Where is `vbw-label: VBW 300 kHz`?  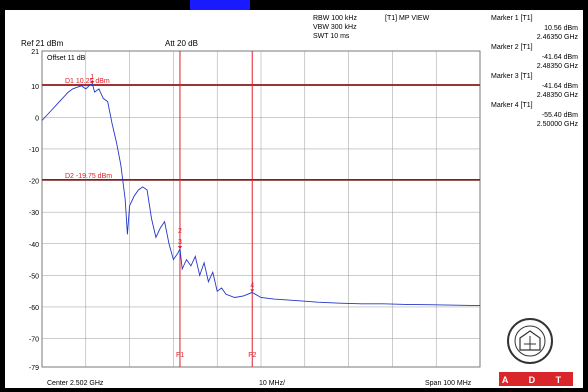
vbw-label: VBW 300 kHz is located at coordinates (335, 27).